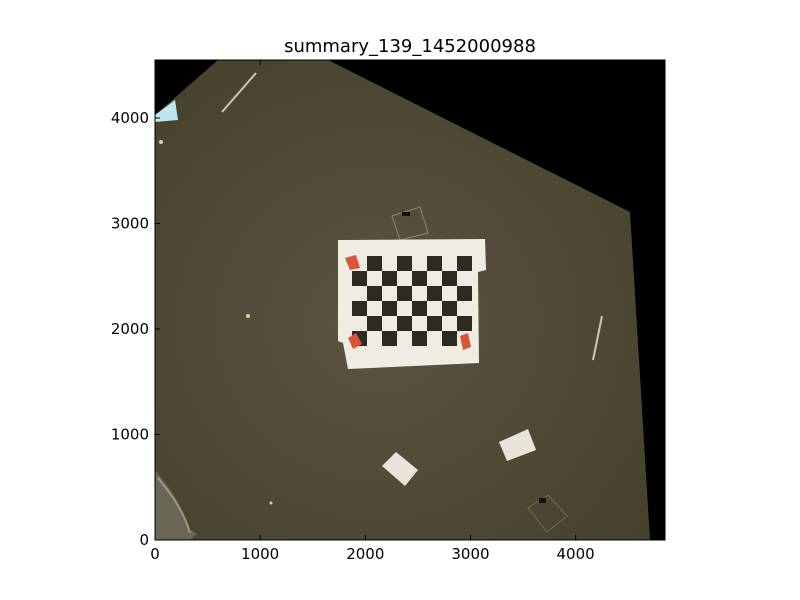 This screenshot has height=600, width=800. I want to click on light-patch, so click(166, 111).